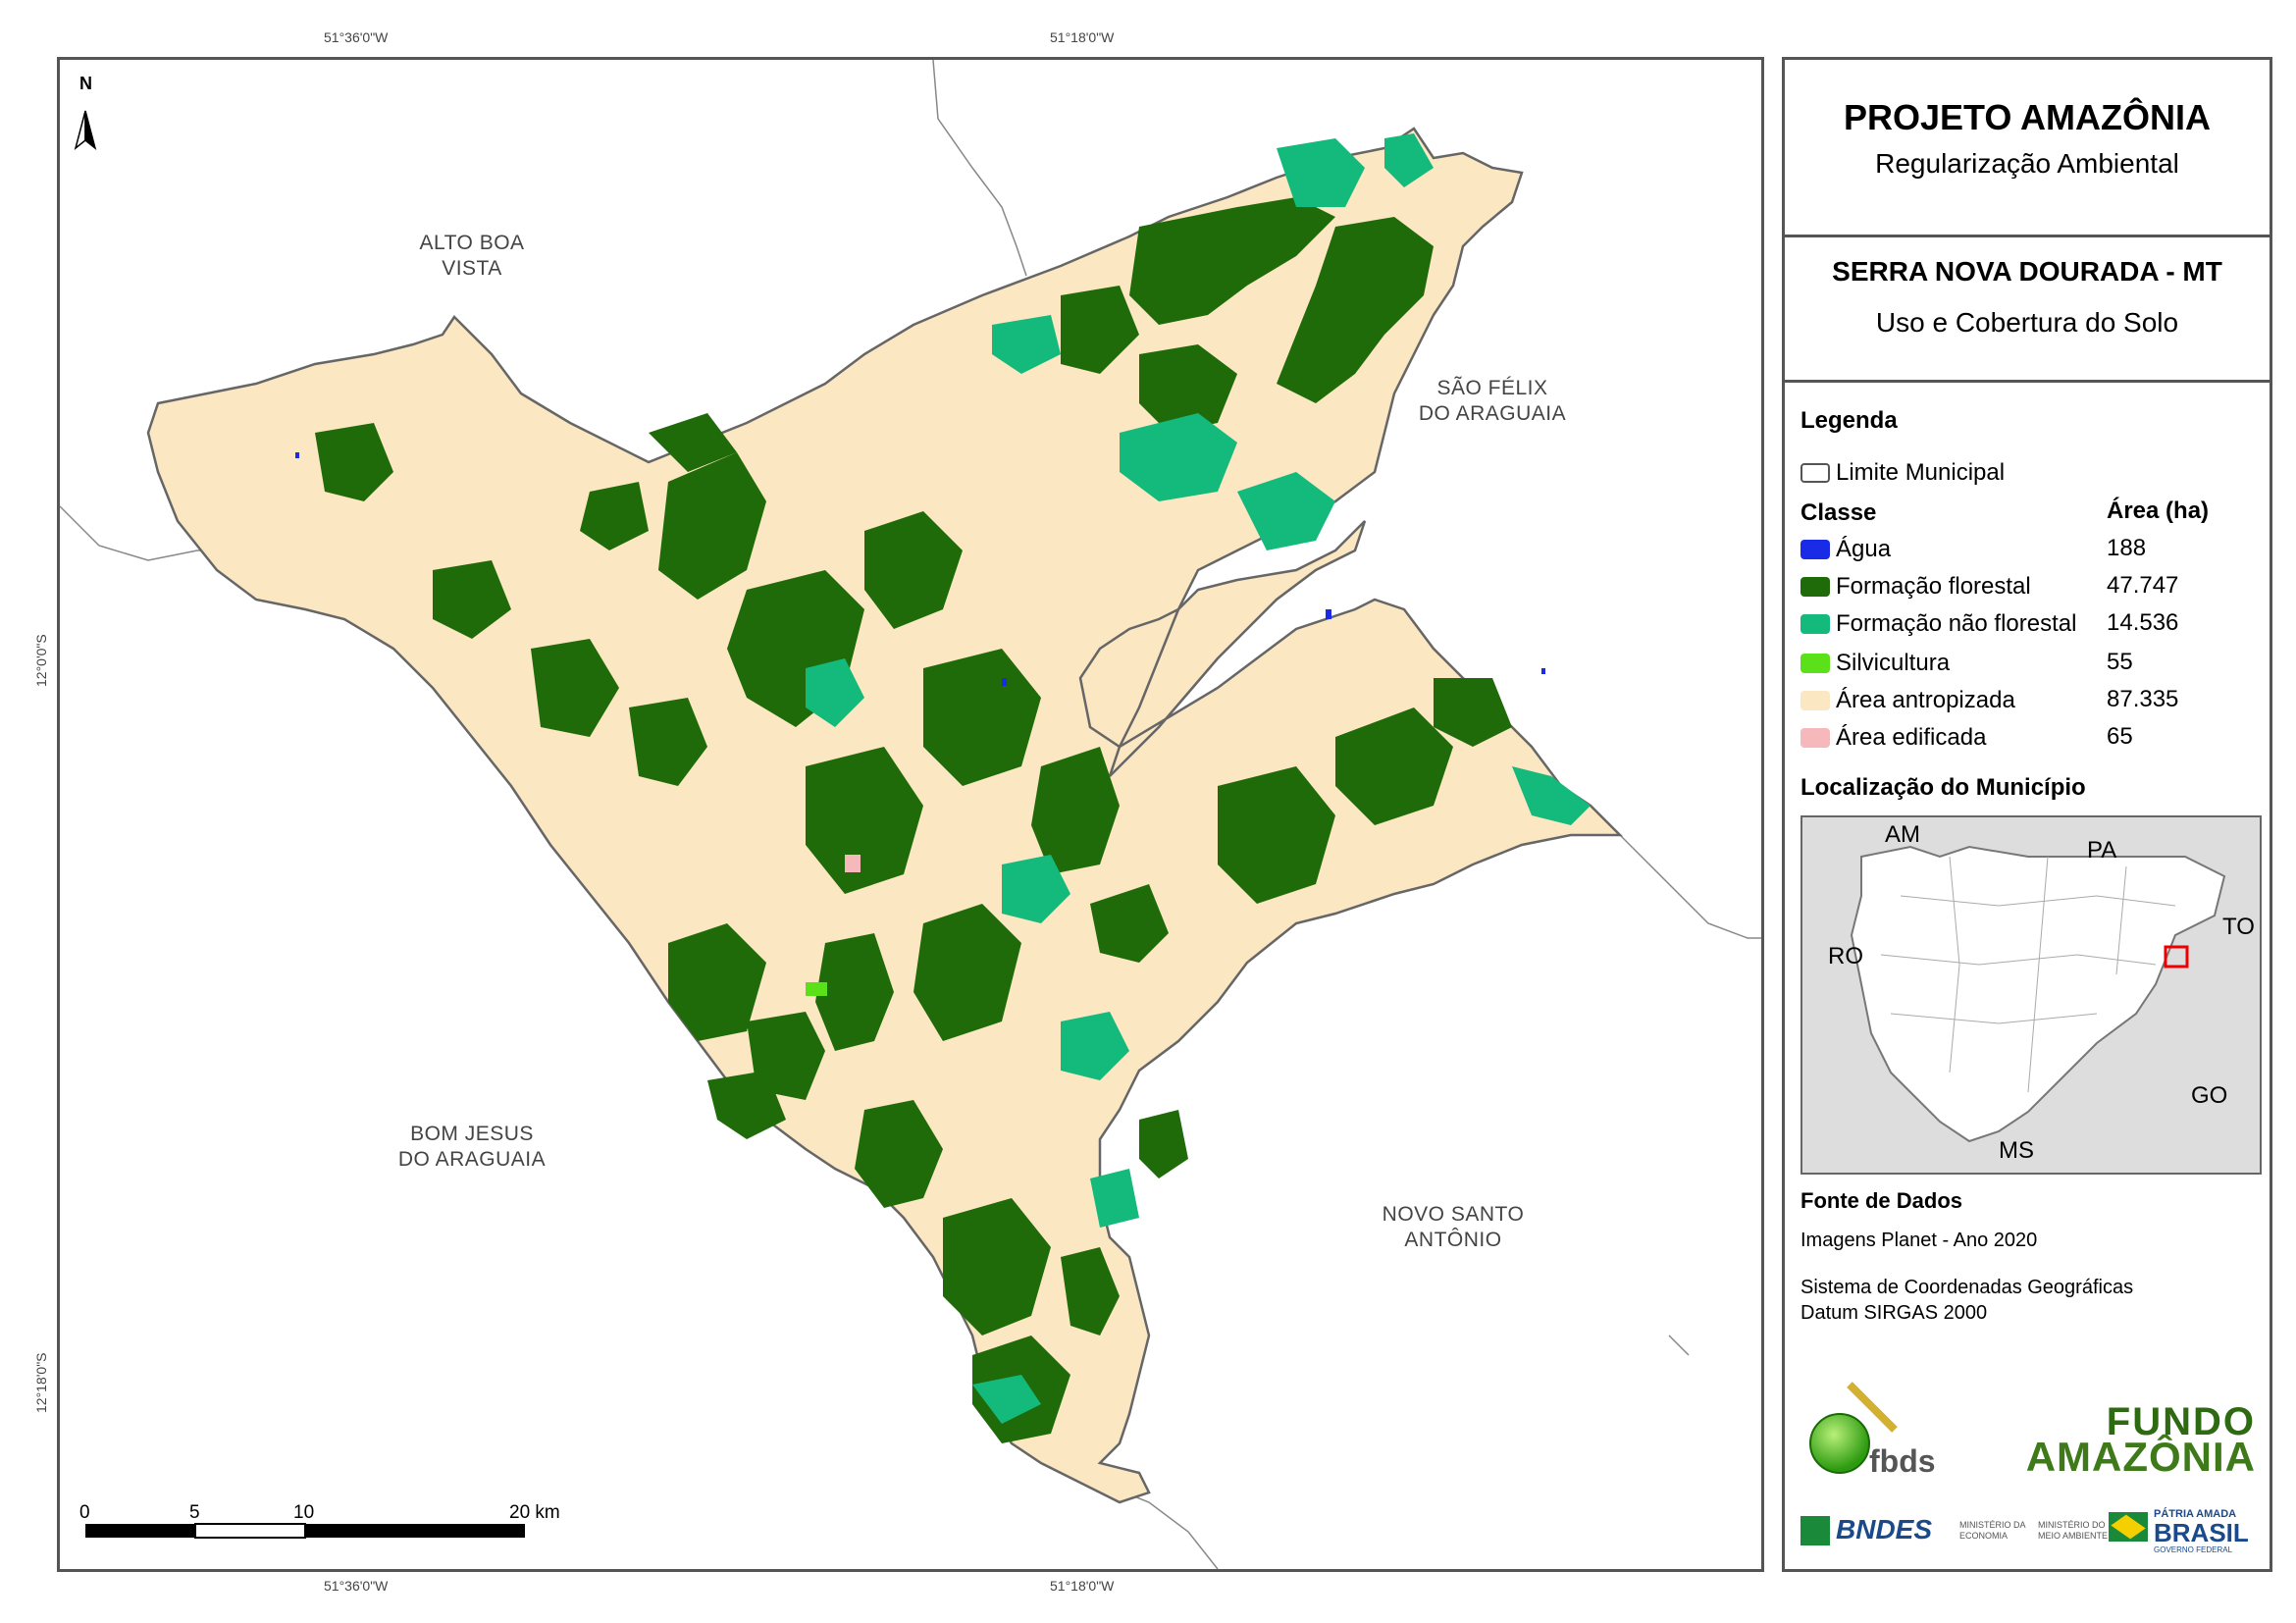 The height and width of the screenshot is (1623, 2296). What do you see at coordinates (1943, 787) in the screenshot?
I see `location-title: Localização do Município` at bounding box center [1943, 787].